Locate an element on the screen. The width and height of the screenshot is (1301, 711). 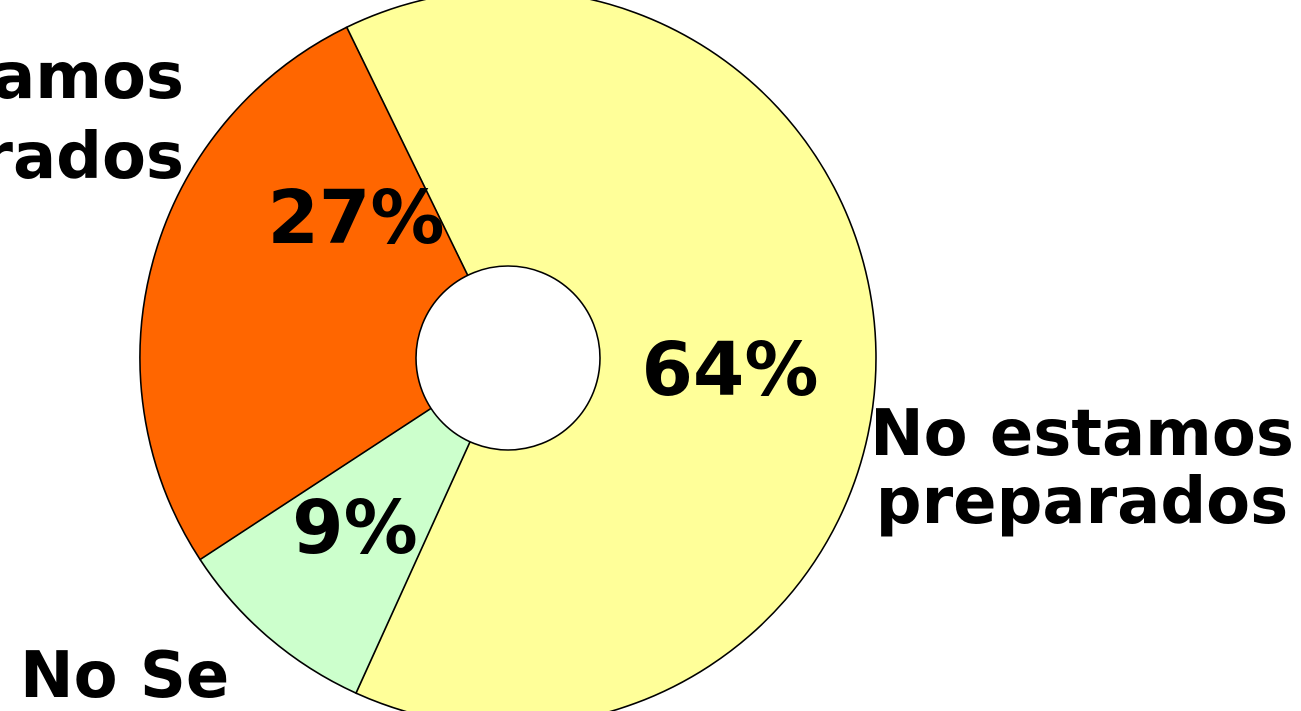
slice-category-label-1: No Se is located at coordinates (124, 675).